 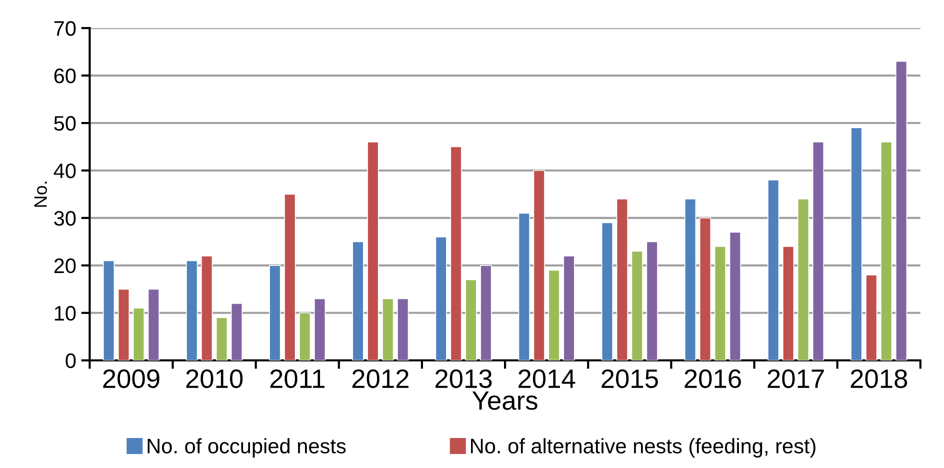 What do you see at coordinates (380, 378) in the screenshot?
I see `x-tick-label: 2012` at bounding box center [380, 378].